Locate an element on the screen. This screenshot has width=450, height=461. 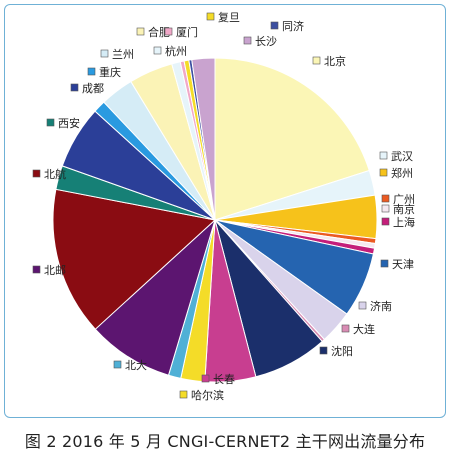
slice-label-12: 哈尔滨 is located at coordinates (207, 395).